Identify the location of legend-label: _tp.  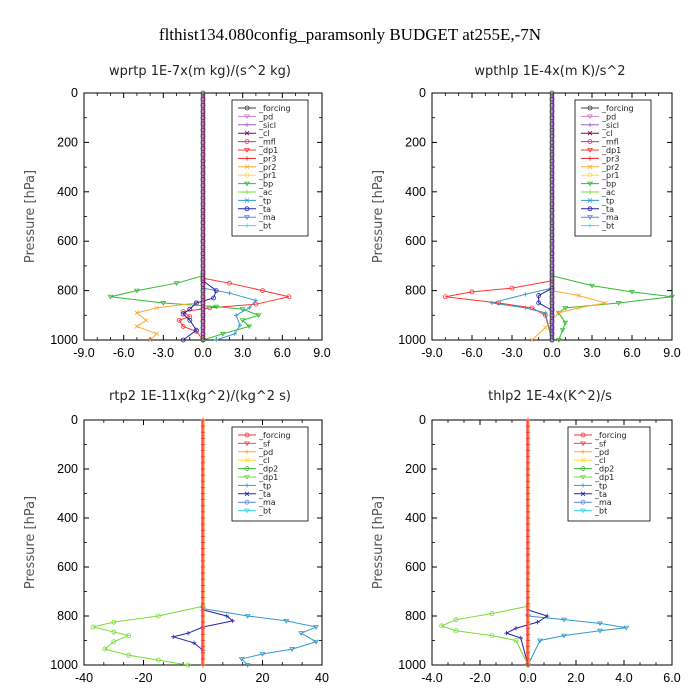
(264, 200).